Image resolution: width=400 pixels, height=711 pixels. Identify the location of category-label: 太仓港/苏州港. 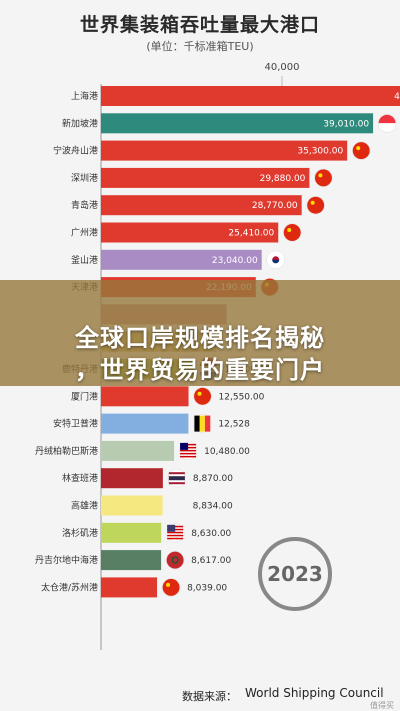
(69, 587).